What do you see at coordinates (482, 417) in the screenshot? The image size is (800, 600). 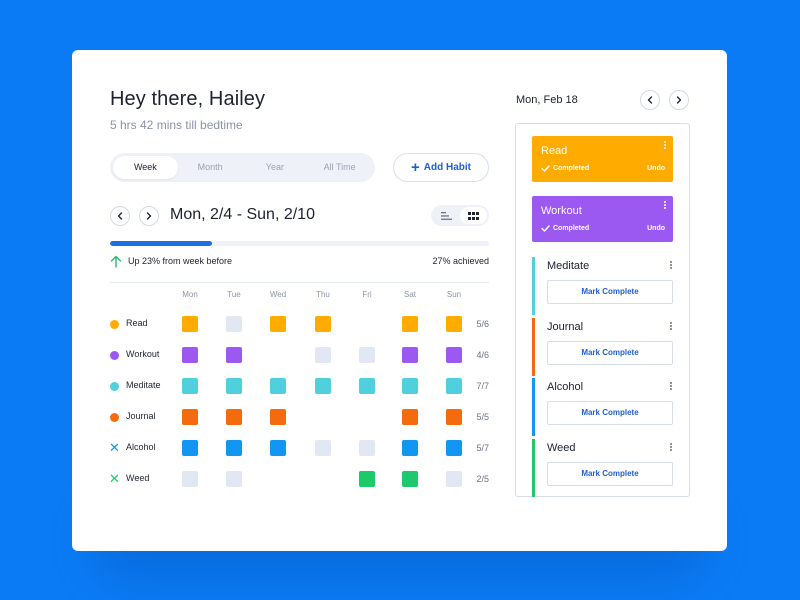 I see `habit-count: 5/5` at bounding box center [482, 417].